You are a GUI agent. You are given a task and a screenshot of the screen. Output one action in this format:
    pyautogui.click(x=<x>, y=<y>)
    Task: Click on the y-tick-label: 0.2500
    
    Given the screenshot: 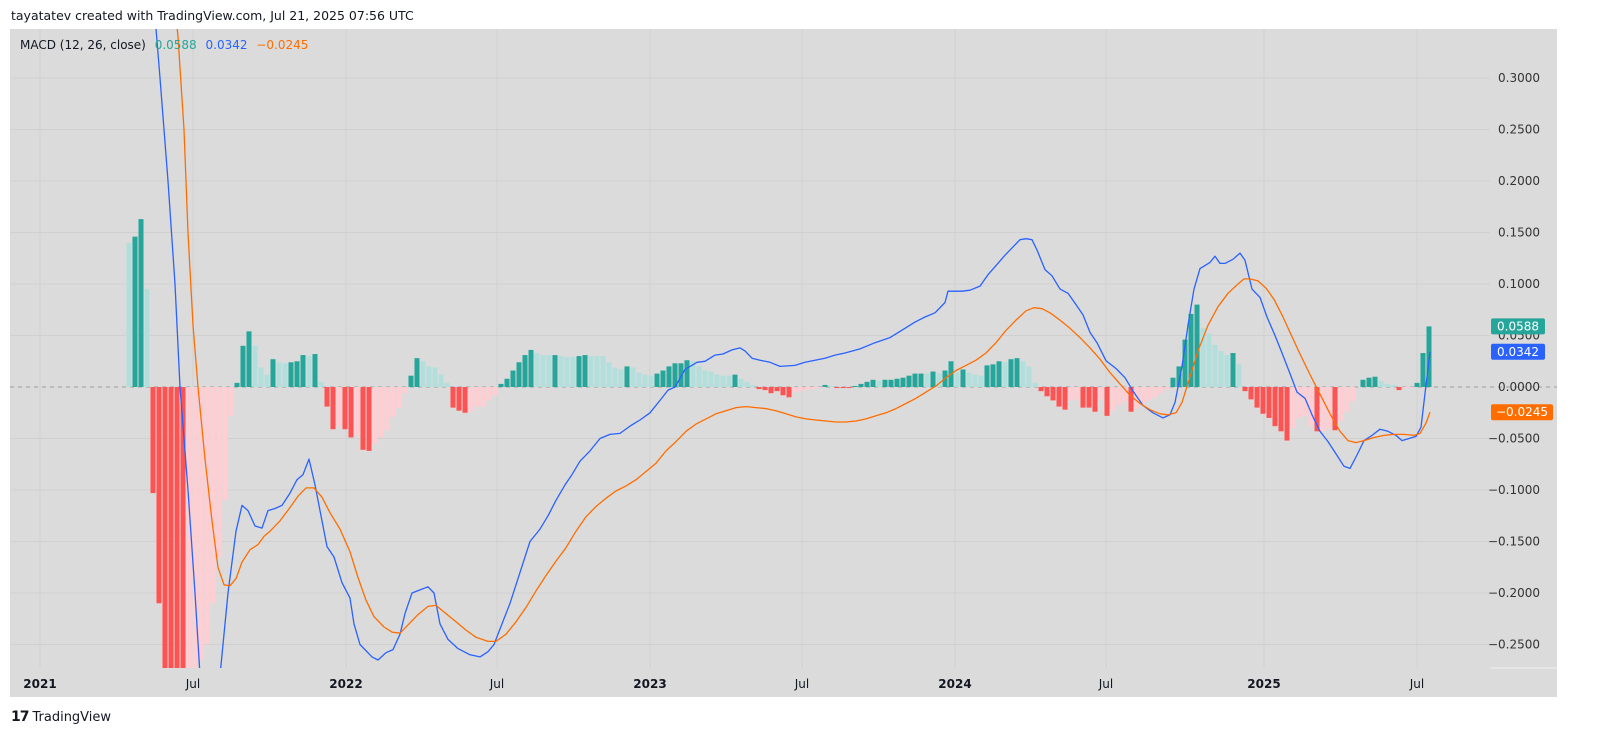 What is the action you would take?
    pyautogui.click(x=1519, y=130)
    